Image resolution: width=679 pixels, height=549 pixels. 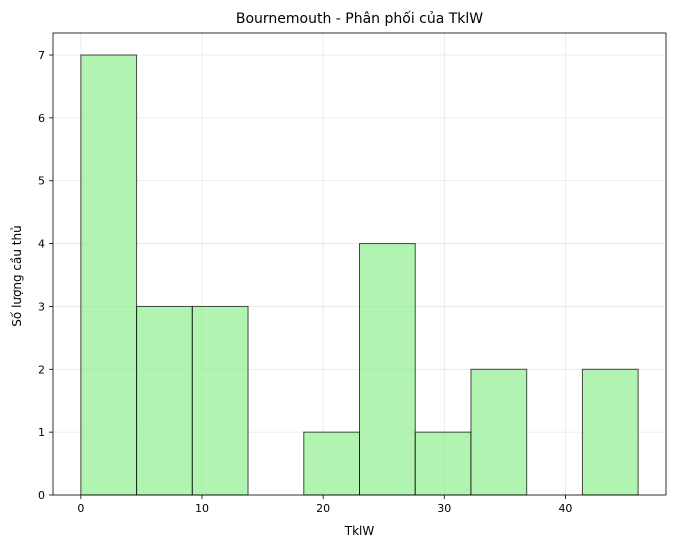 What do you see at coordinates (41, 432) in the screenshot?
I see `y-tick-label: 1` at bounding box center [41, 432].